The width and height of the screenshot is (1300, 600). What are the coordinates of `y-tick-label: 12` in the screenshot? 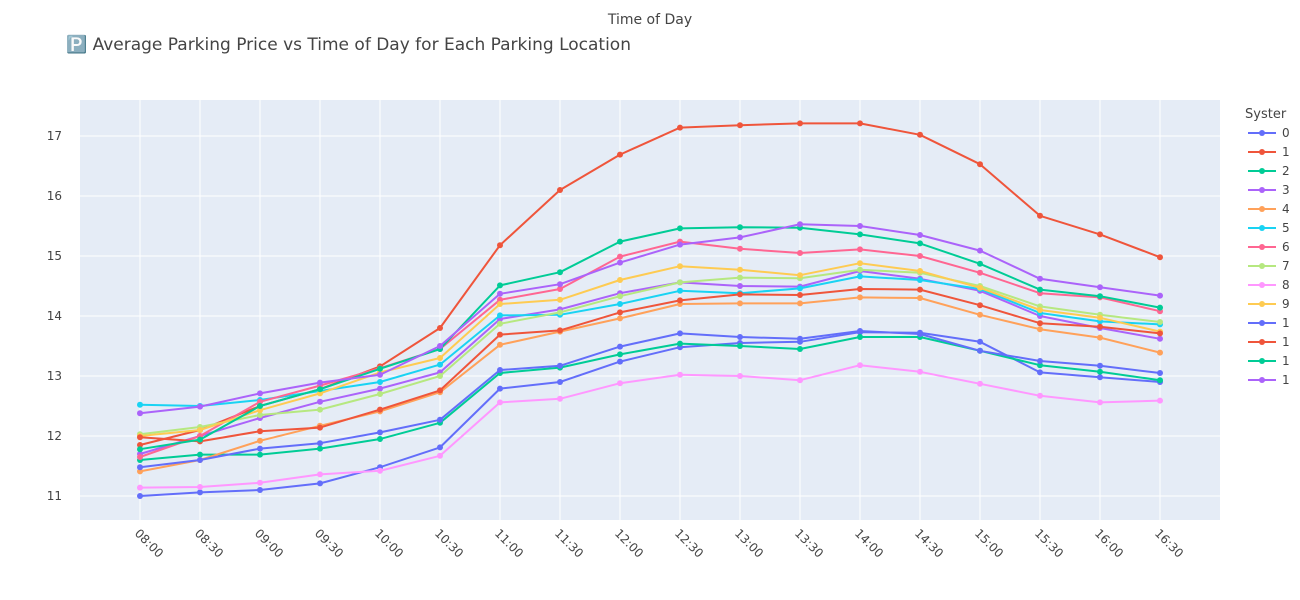 It's located at (54, 436).